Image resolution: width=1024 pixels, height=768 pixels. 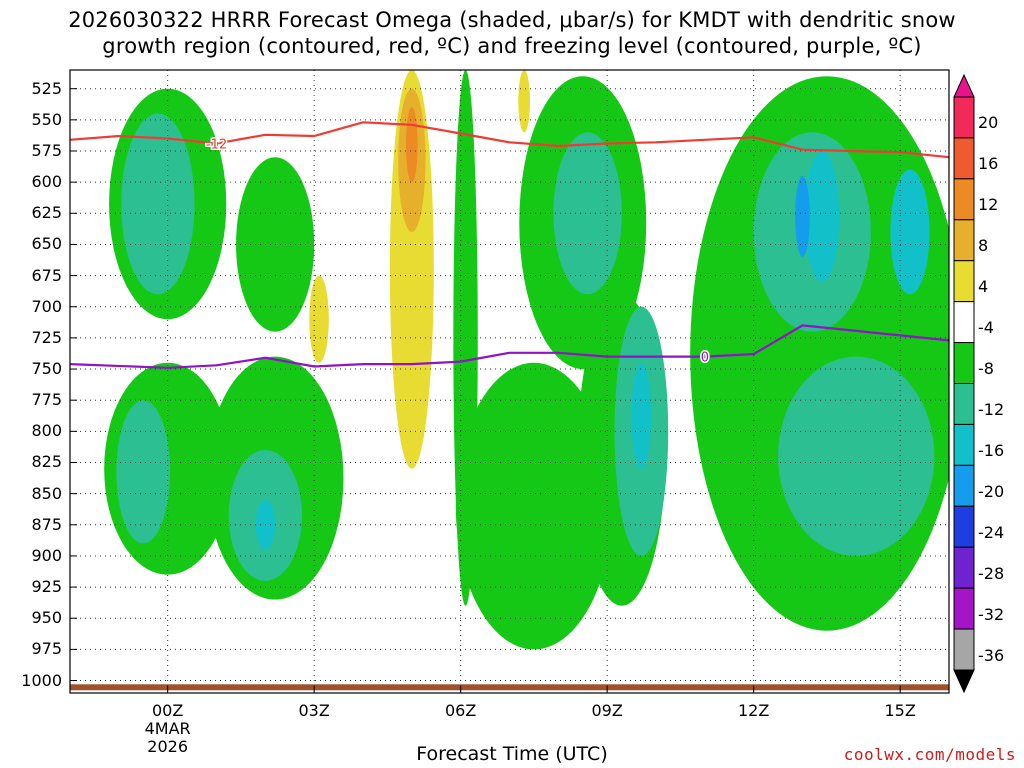 I want to click on y-tick-label-550: 550, so click(x=46, y=119).